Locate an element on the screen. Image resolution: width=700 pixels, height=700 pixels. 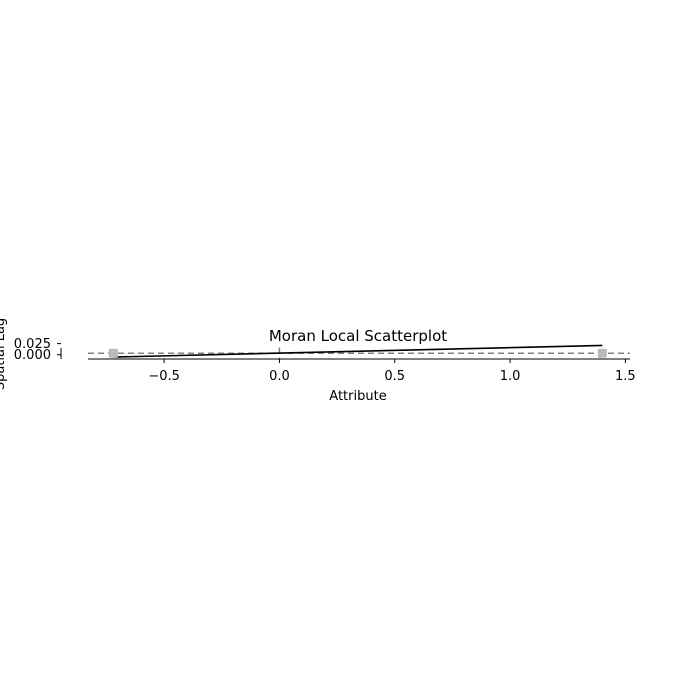
reference-lines is located at coordinates (359, 353).